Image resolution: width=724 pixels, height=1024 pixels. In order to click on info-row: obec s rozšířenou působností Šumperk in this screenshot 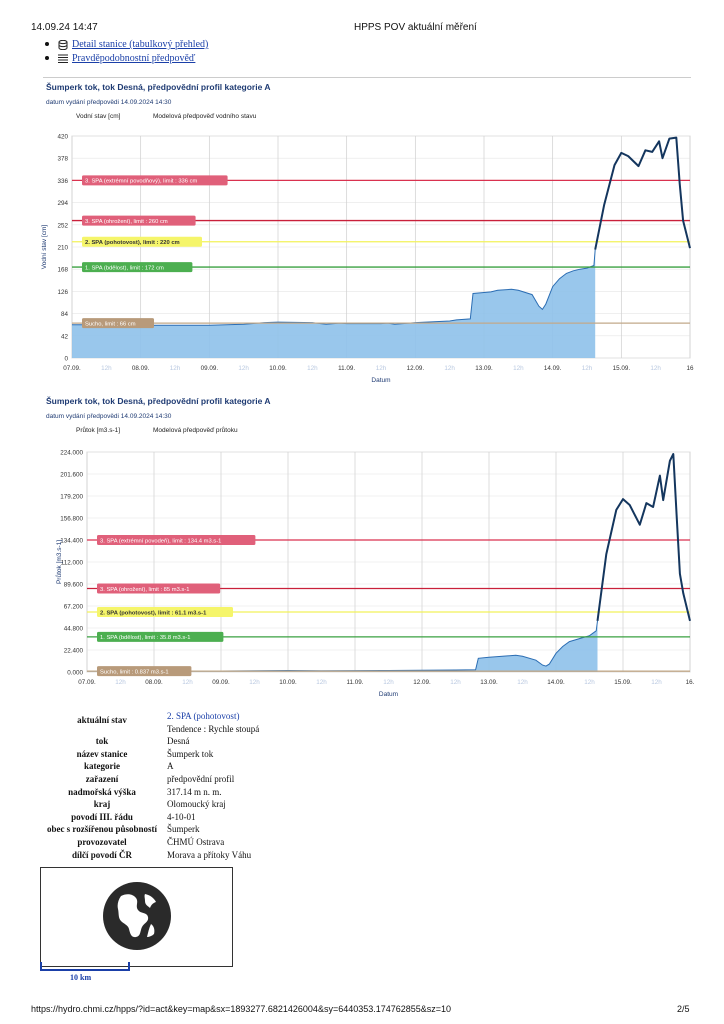, I will do `click(151, 829)`.